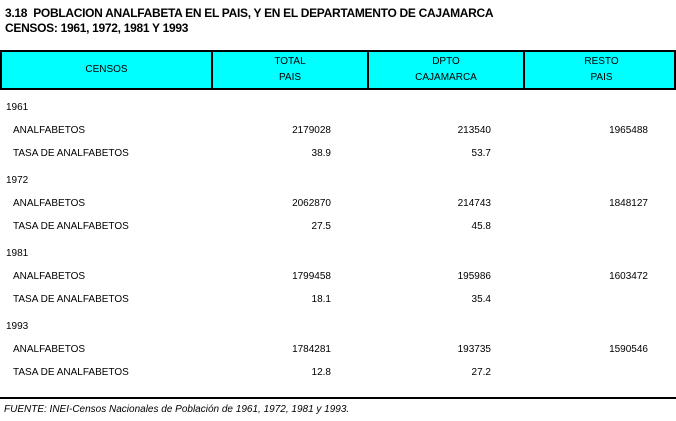 This screenshot has width=676, height=421. What do you see at coordinates (17, 107) in the screenshot?
I see `year-label: 1961` at bounding box center [17, 107].